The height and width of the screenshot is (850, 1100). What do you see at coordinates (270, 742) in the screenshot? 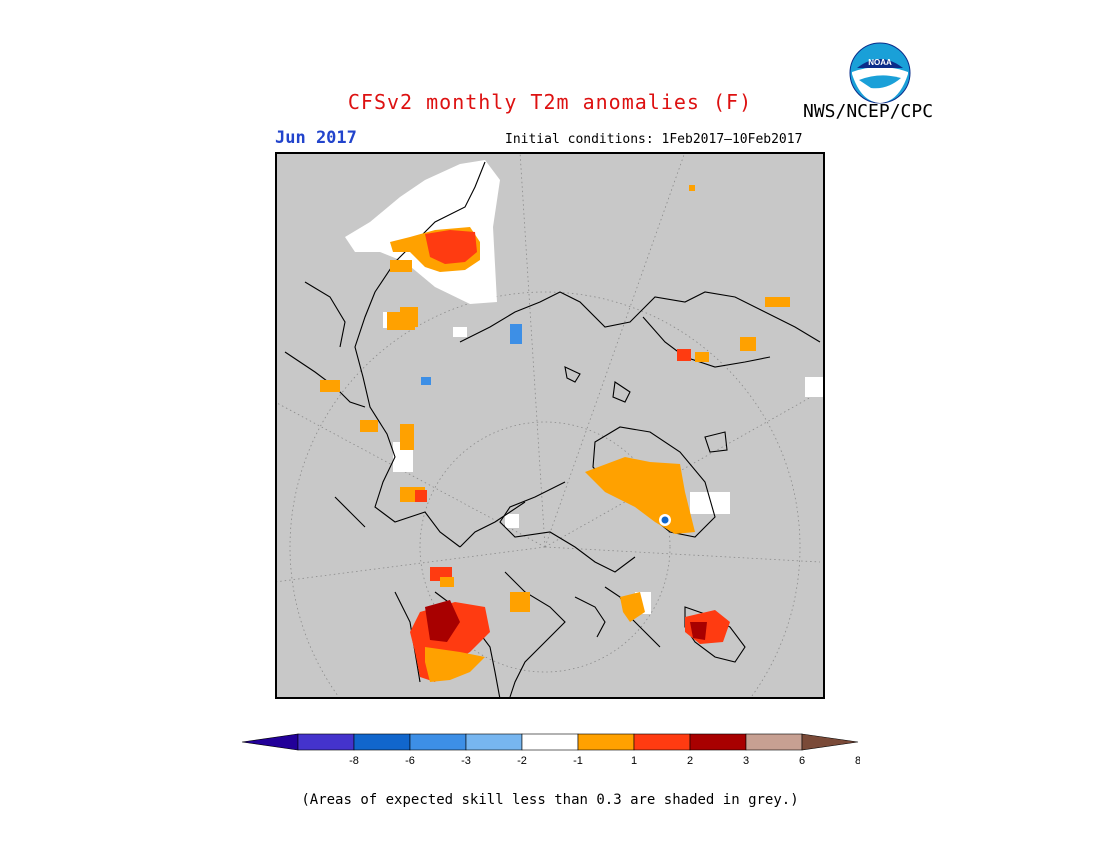
I see `legend-arrow-low` at bounding box center [270, 742].